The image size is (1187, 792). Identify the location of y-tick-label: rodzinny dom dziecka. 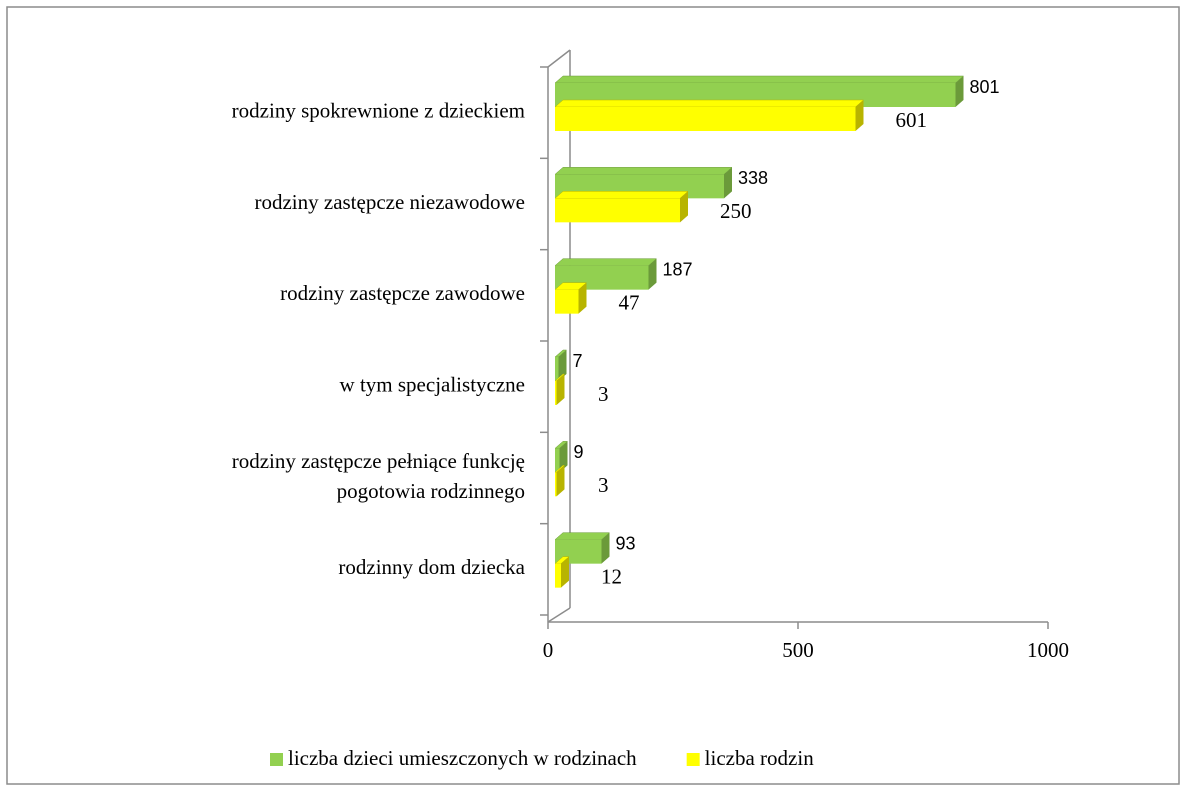
(431, 567).